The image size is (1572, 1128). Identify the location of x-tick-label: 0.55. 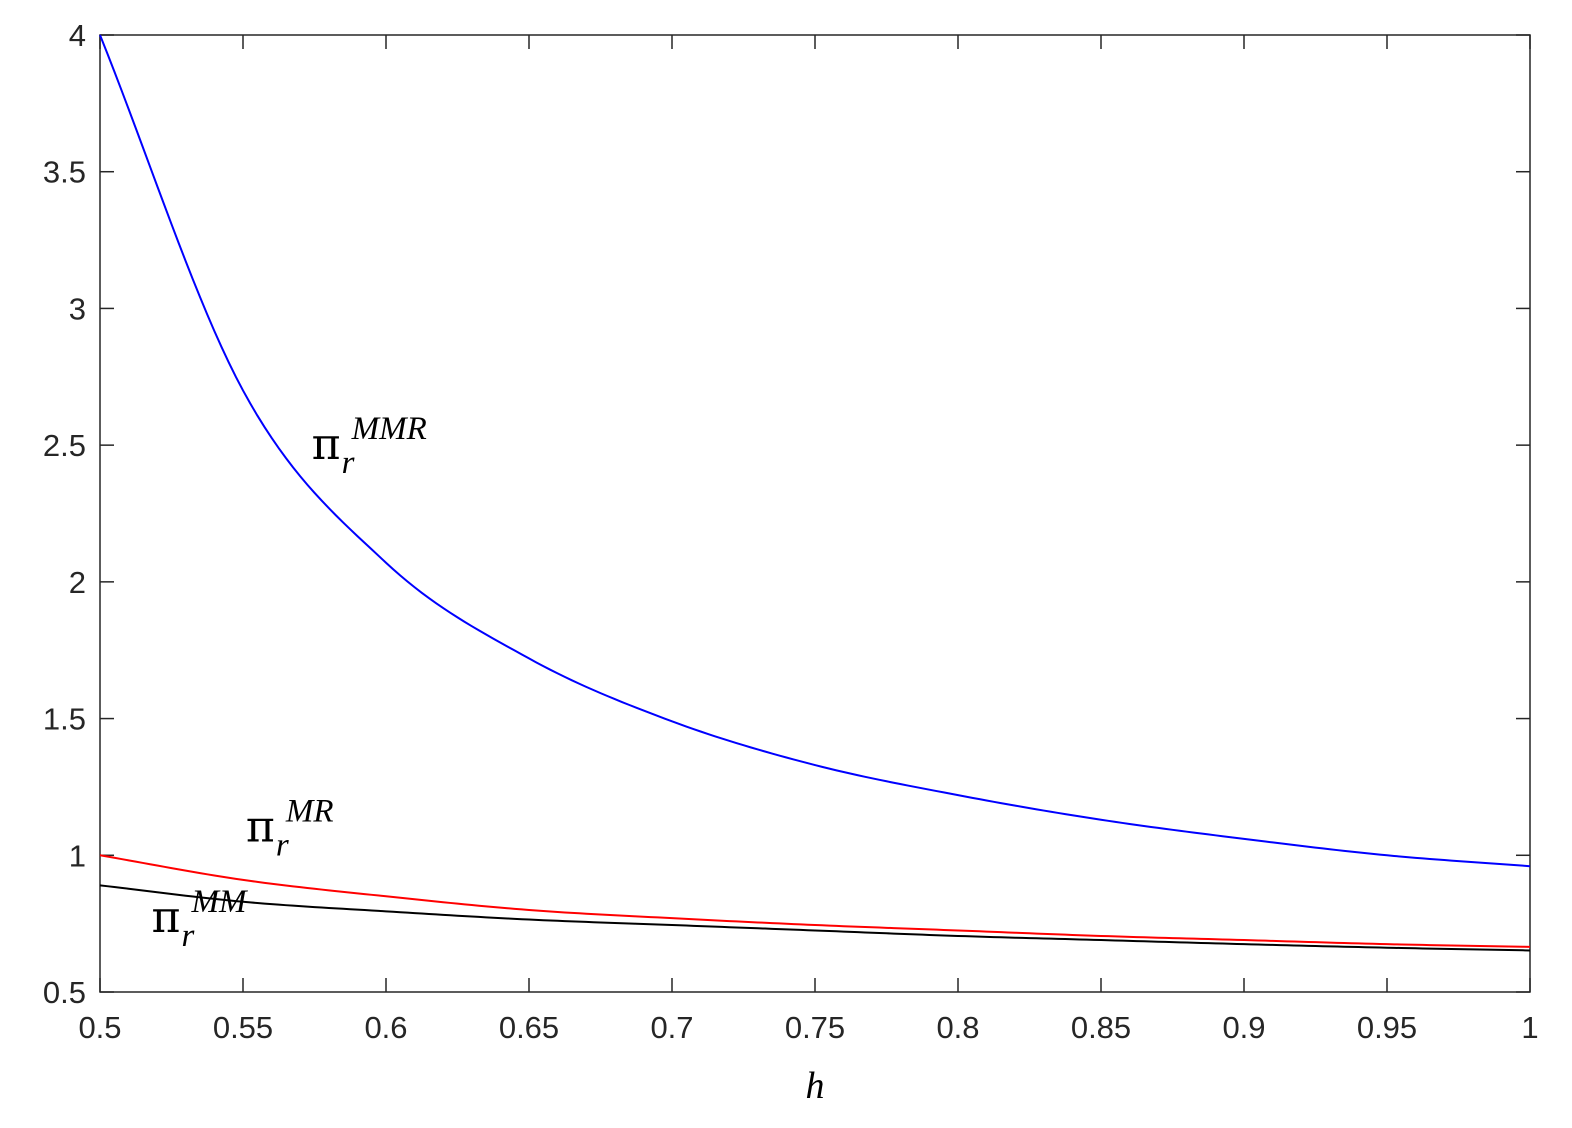
(243, 1027).